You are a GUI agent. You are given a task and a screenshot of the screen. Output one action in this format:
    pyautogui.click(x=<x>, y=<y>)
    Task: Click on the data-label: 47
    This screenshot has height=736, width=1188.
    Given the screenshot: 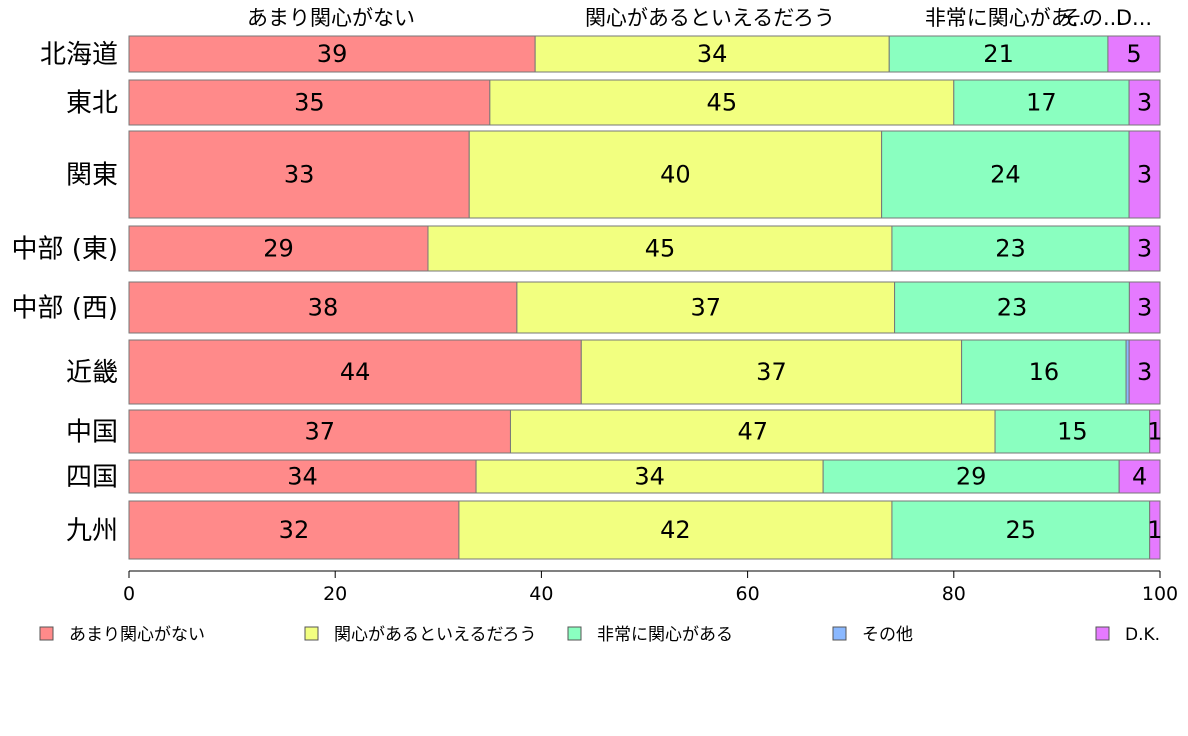 What is the action you would take?
    pyautogui.click(x=752, y=432)
    